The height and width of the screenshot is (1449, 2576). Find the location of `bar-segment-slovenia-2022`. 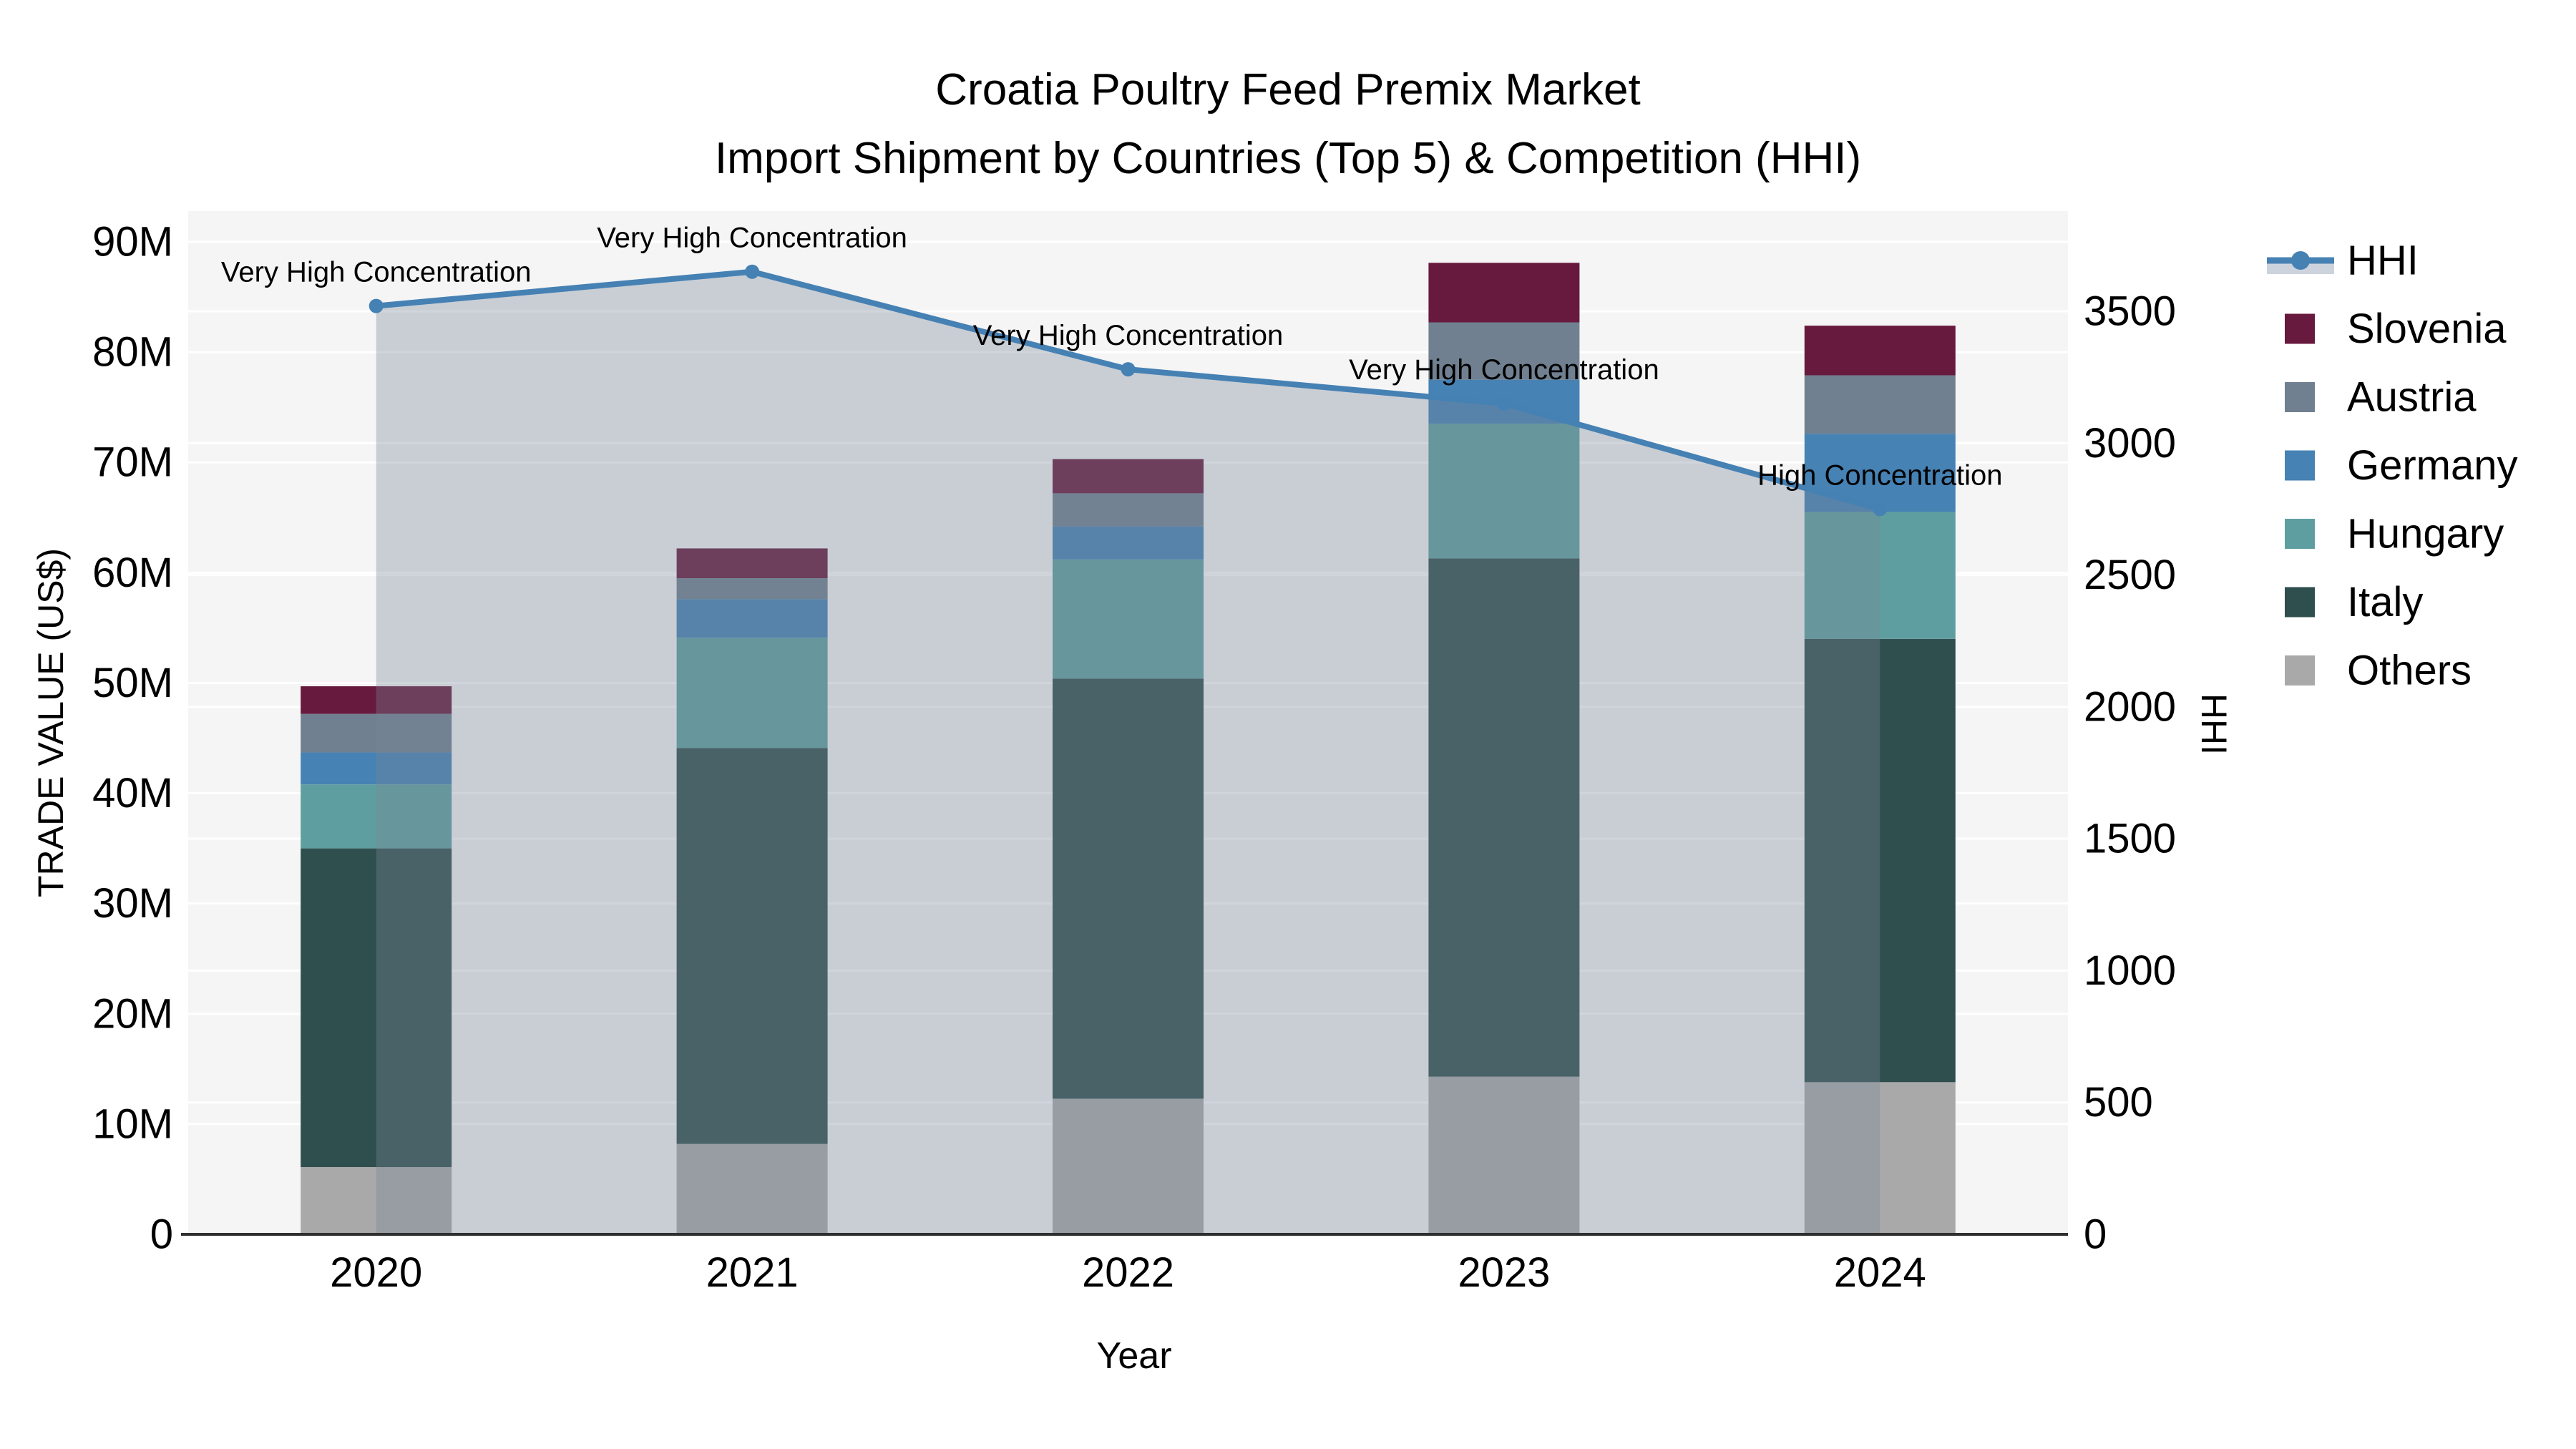

bar-segment-slovenia-2022 is located at coordinates (1128, 476).